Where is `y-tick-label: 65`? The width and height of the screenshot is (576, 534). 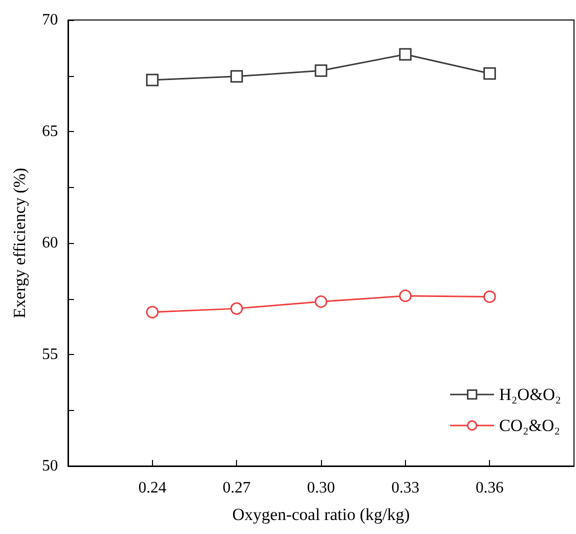
y-tick-label: 65 is located at coordinates (50, 131).